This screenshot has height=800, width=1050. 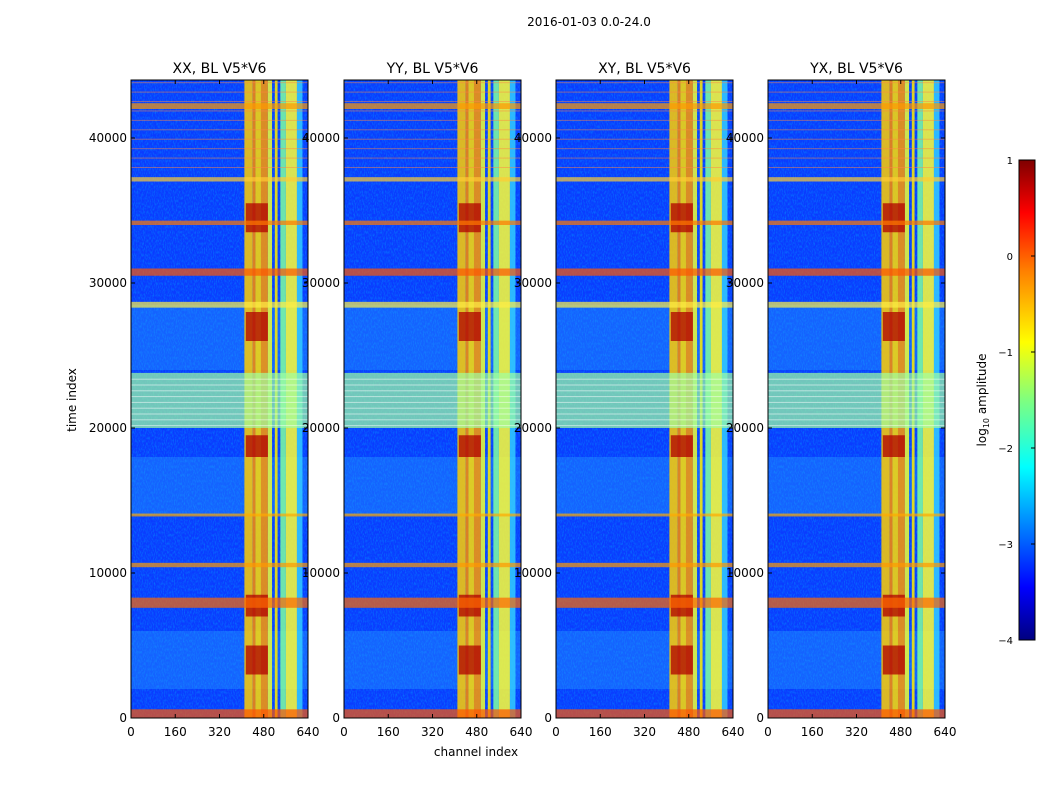 I want to click on y-tick-label: 30000, so click(x=108, y=283).